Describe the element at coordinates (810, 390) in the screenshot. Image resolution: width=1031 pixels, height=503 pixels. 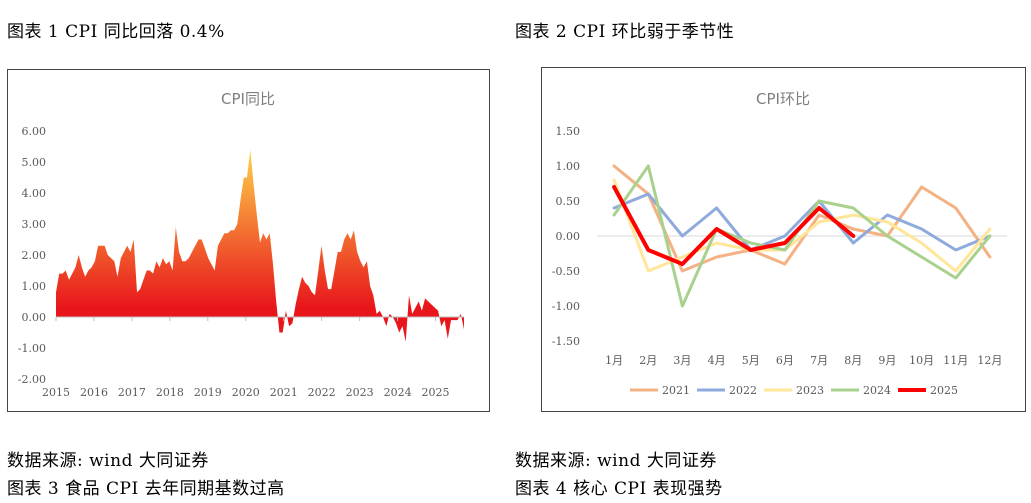
I see `legend-label-2023: 2023` at that location.